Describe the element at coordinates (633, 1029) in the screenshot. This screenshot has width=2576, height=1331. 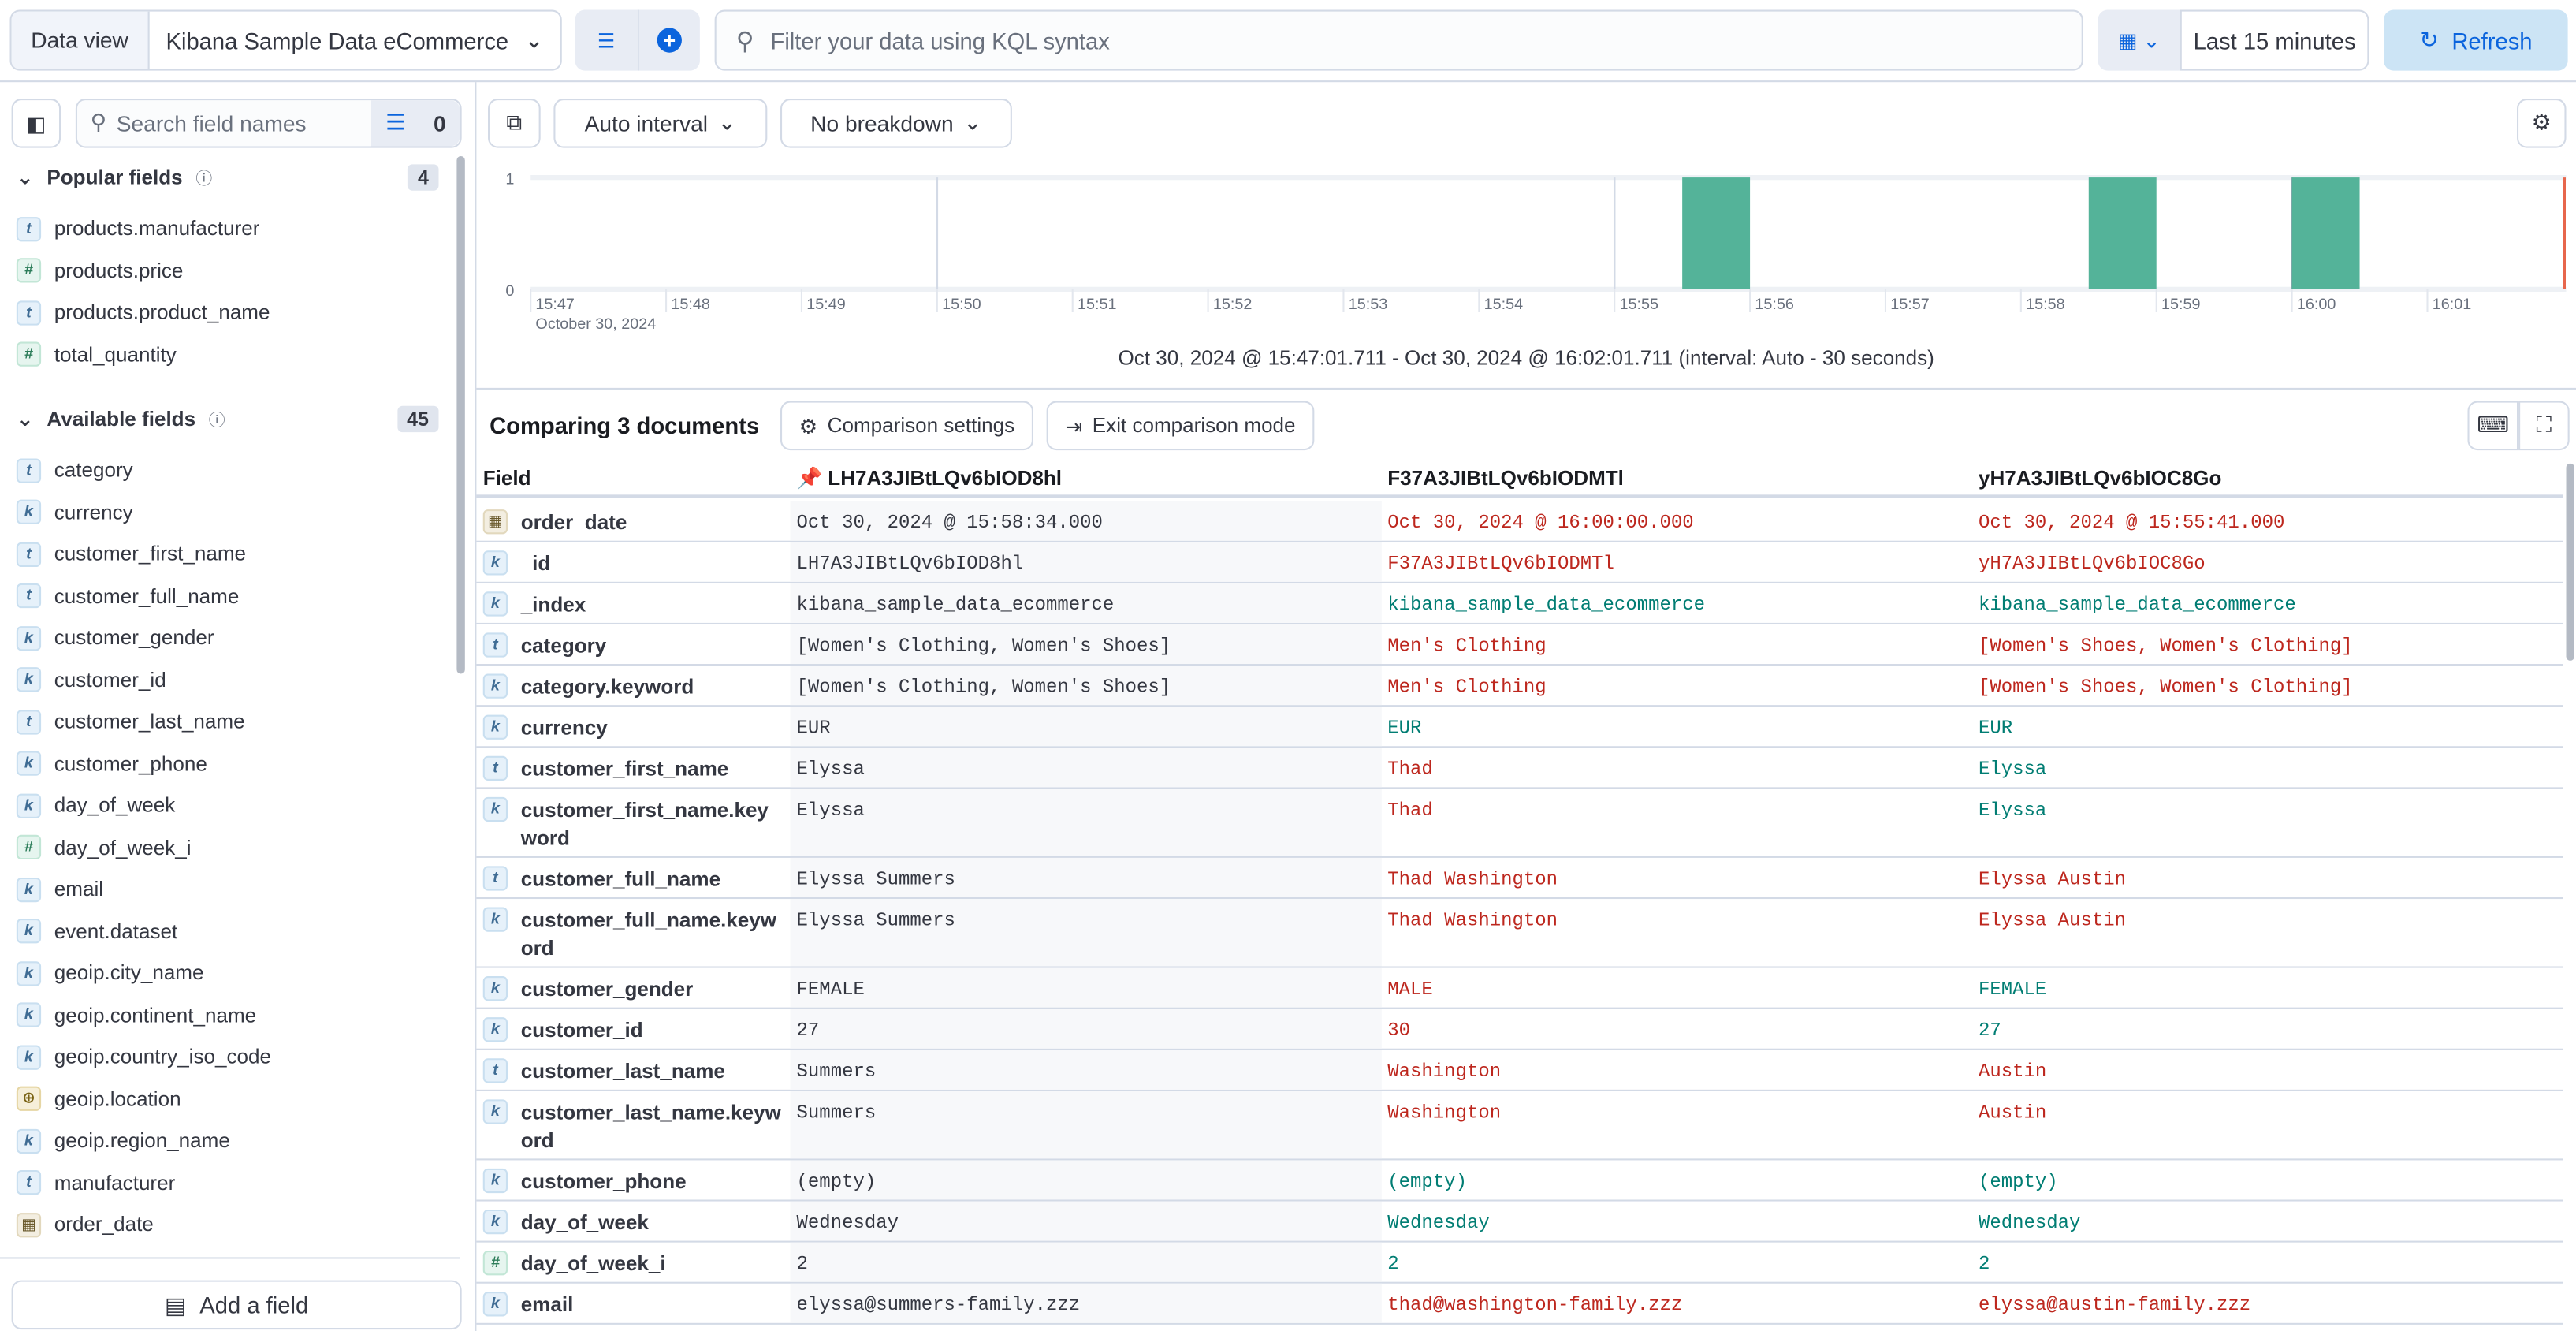
I see `field-cell: k customer_id` at that location.